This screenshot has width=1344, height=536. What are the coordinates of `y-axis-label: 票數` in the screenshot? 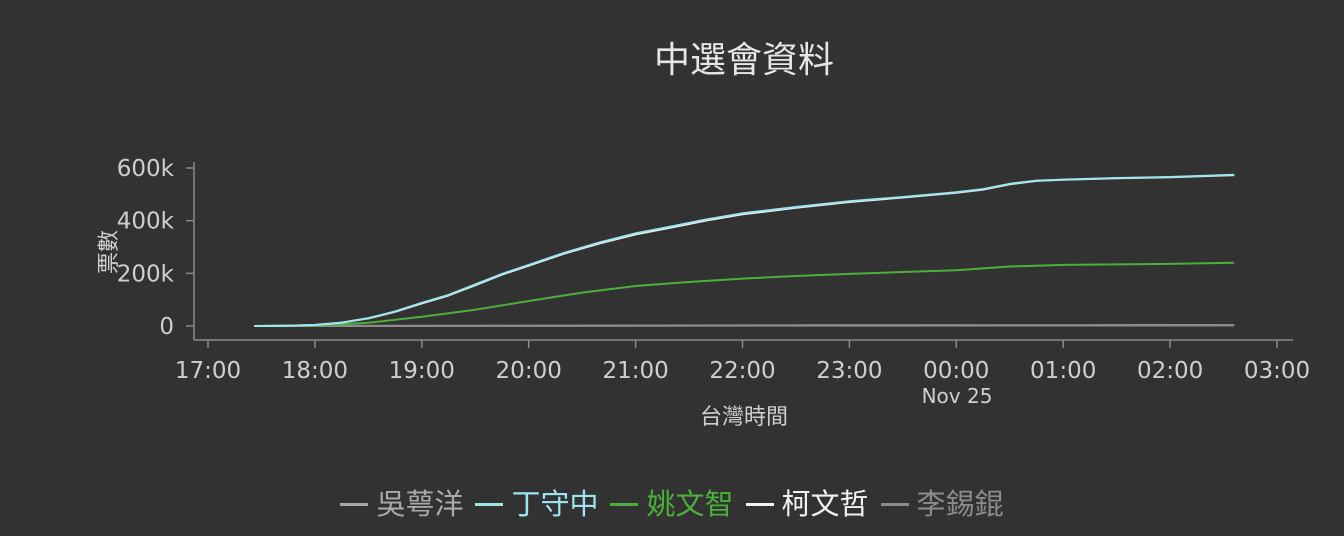 It's located at (109, 252).